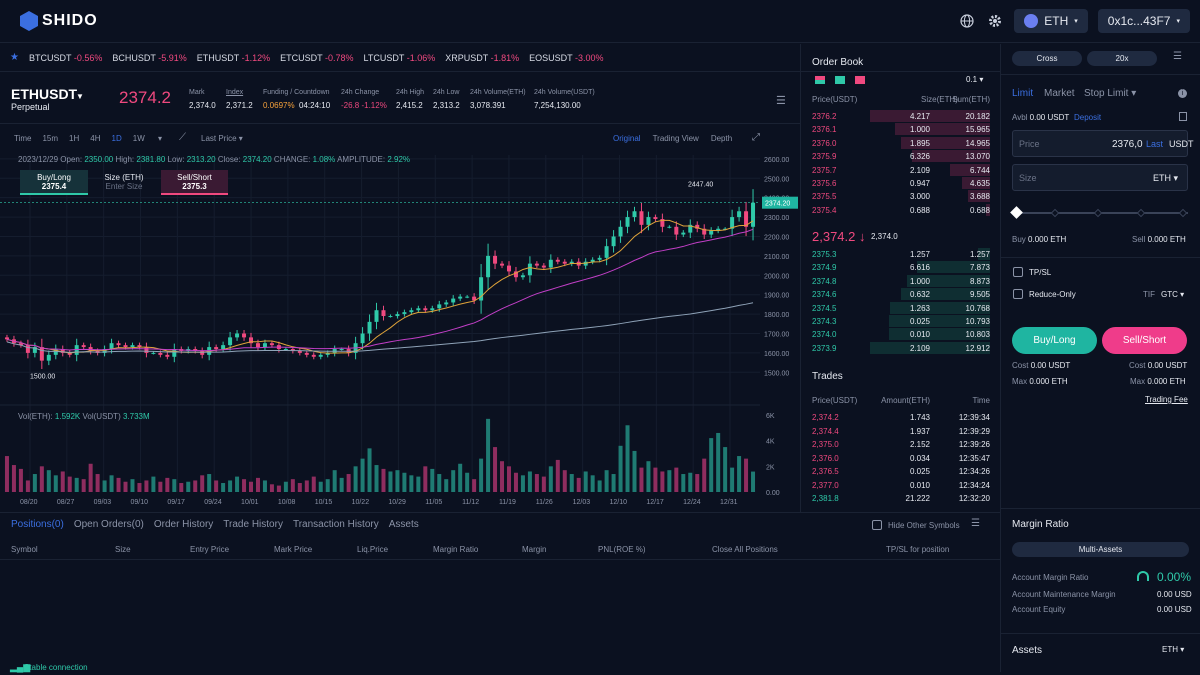 The width and height of the screenshot is (1200, 675). I want to click on bid-row: 2374.5 1.263 10.768, so click(901, 307).